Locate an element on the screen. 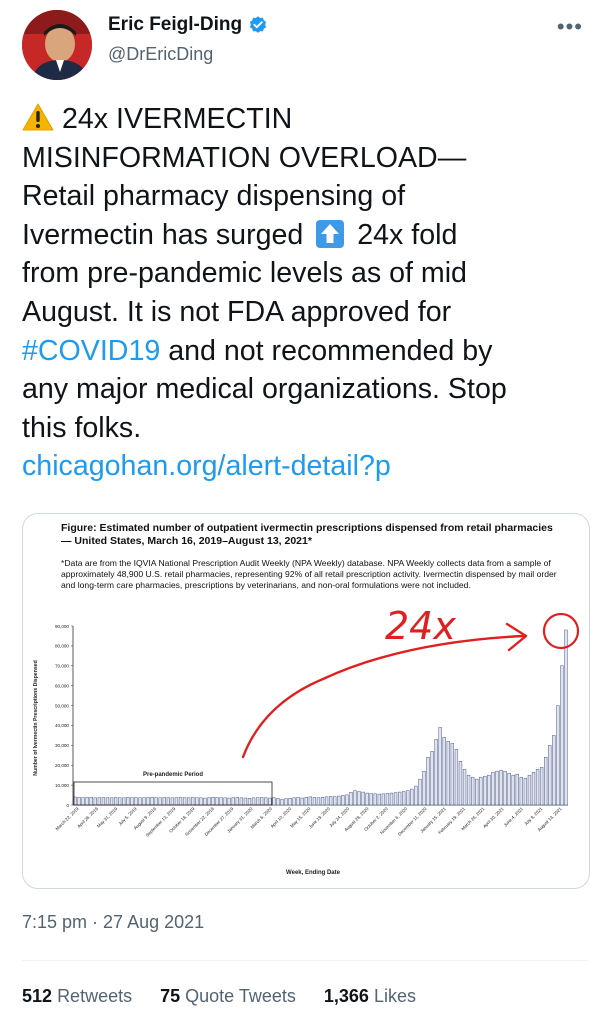 Image resolution: width=611 pixels, height=1024 pixels. y-tick-label: 80,000 is located at coordinates (62, 646).